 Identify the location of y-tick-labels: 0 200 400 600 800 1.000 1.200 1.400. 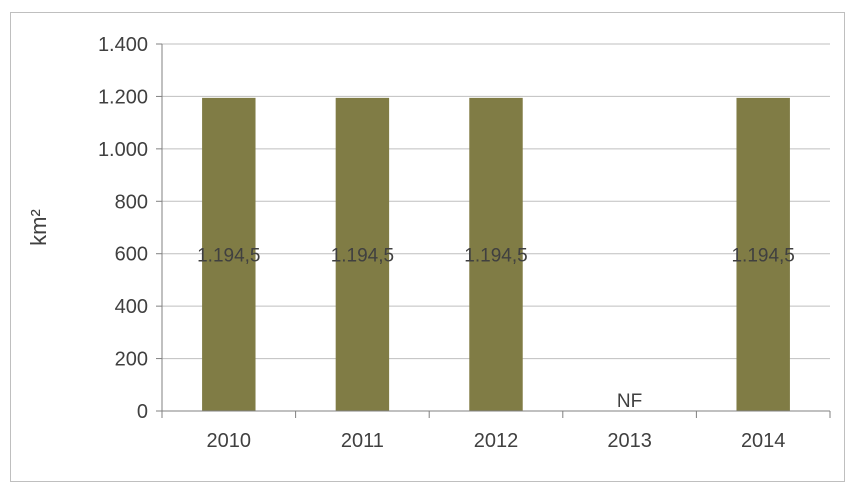
(123, 228).